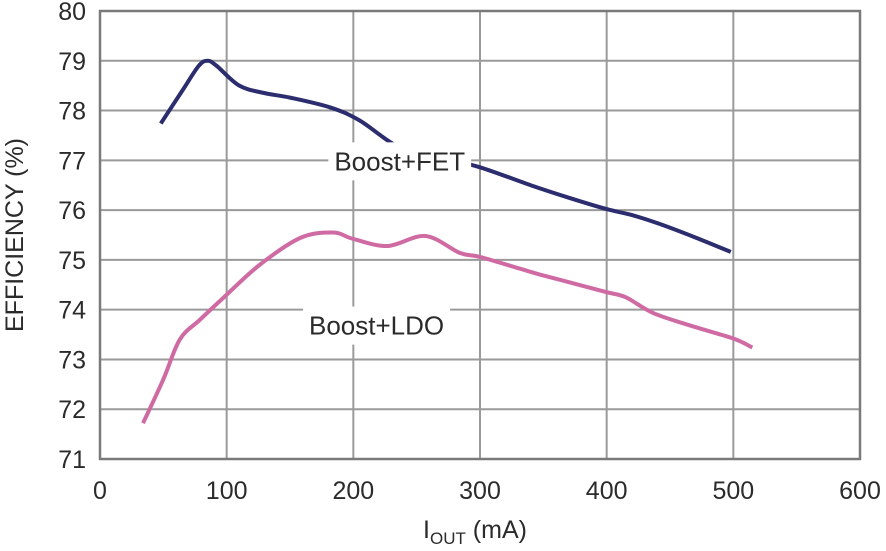 Image resolution: width=886 pixels, height=551 pixels. What do you see at coordinates (227, 491) in the screenshot?
I see `x-tick-label: 100` at bounding box center [227, 491].